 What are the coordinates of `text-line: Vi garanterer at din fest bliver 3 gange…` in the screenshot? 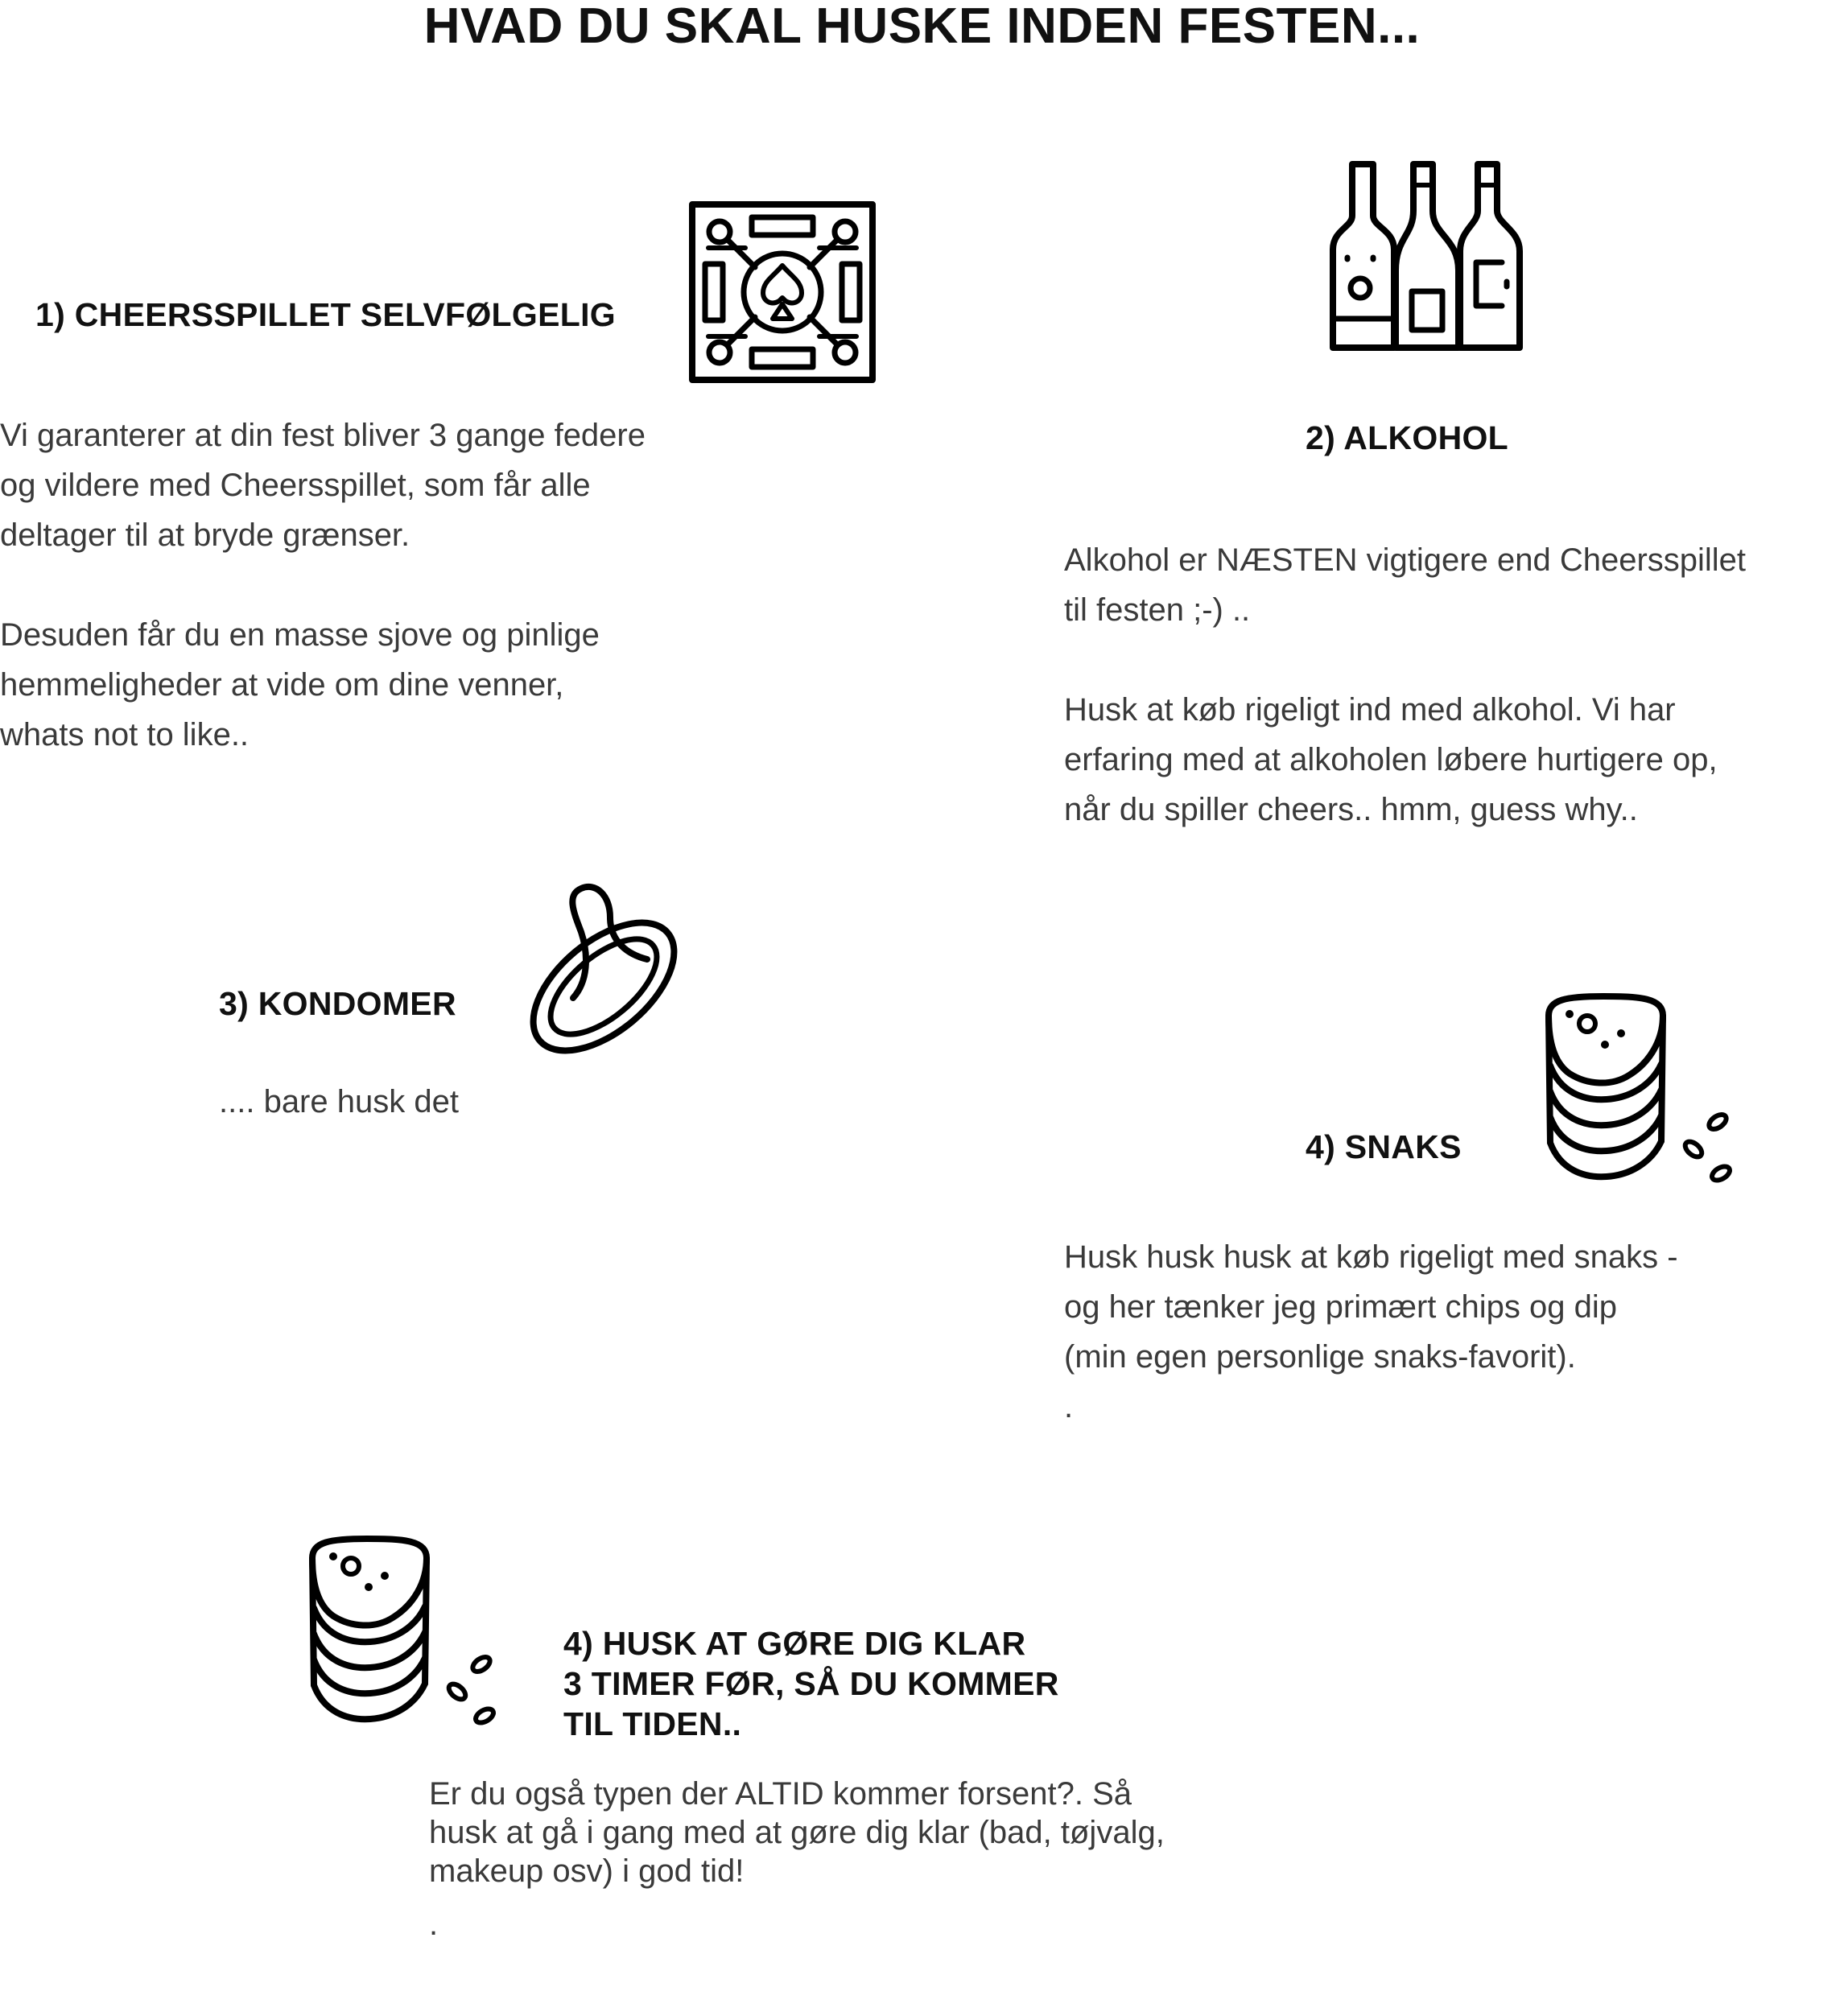 It's located at (323, 435).